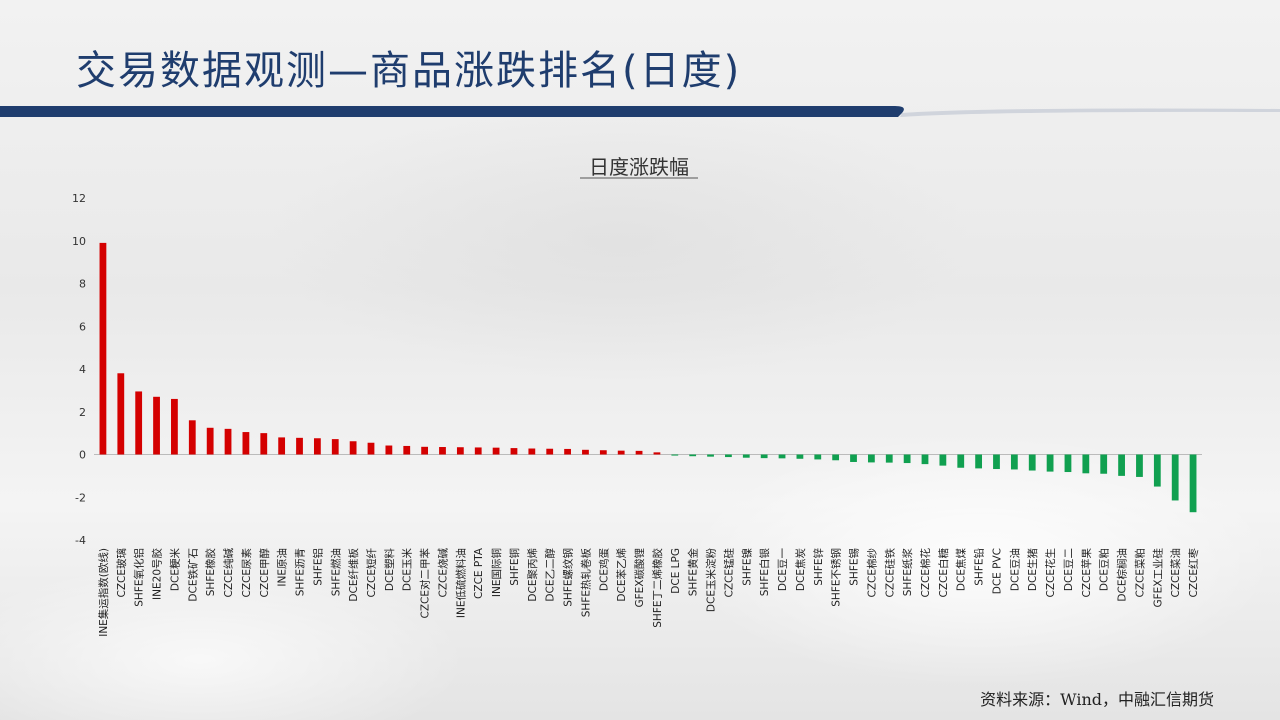 The width and height of the screenshot is (1280, 720). What do you see at coordinates (335, 572) in the screenshot?
I see `x-tick-label: SHFE燃油` at bounding box center [335, 572].